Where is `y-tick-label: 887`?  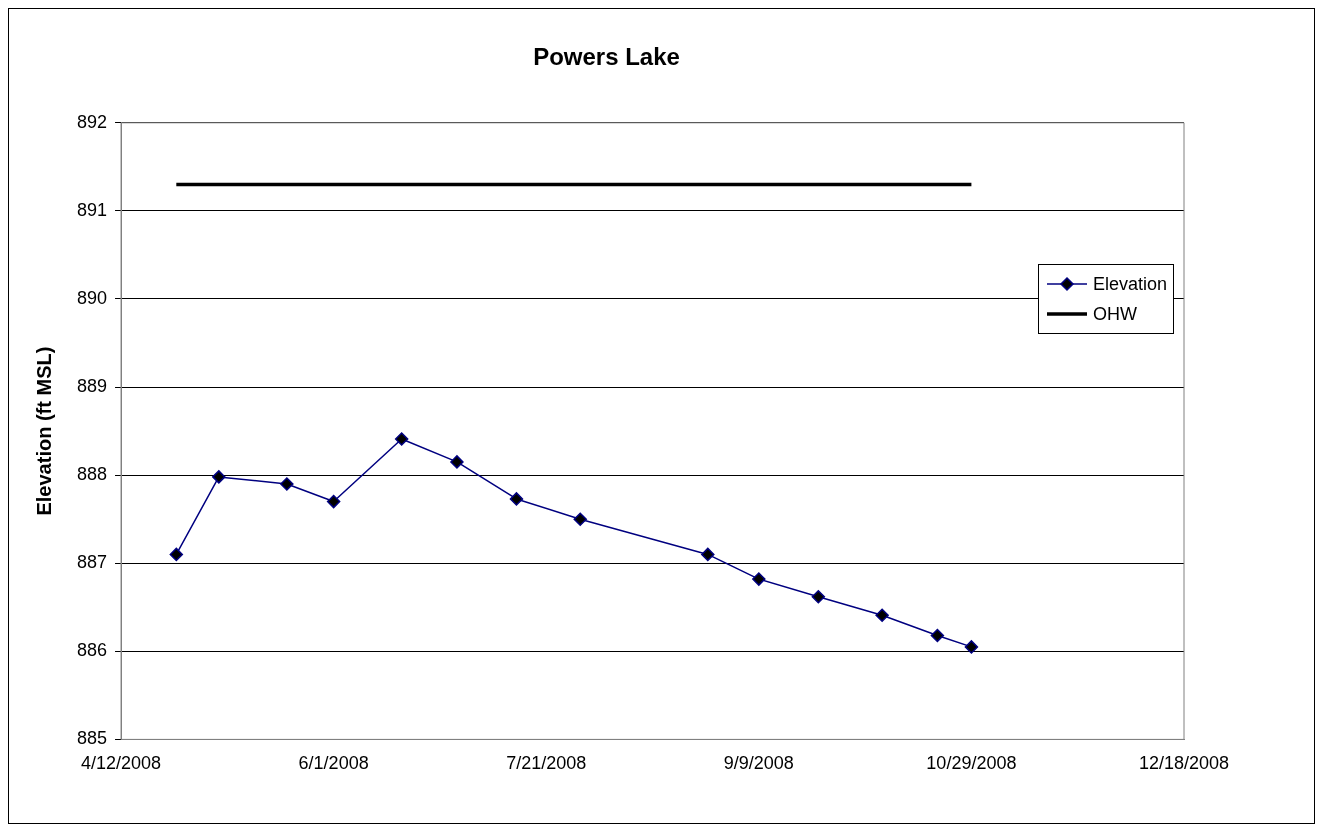 y-tick-label: 887 is located at coordinates (92, 562).